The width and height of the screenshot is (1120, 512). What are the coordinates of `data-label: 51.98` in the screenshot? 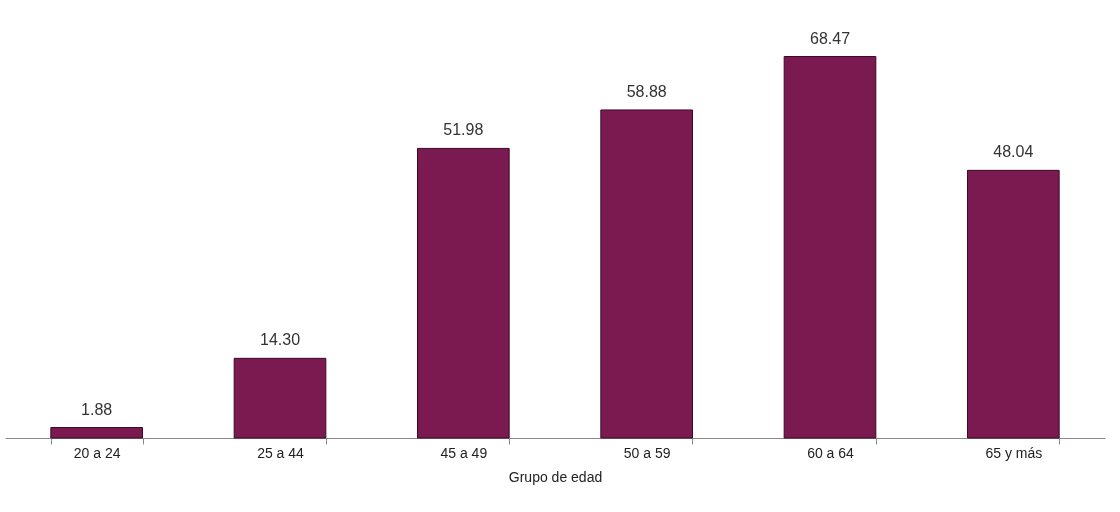 It's located at (463, 130).